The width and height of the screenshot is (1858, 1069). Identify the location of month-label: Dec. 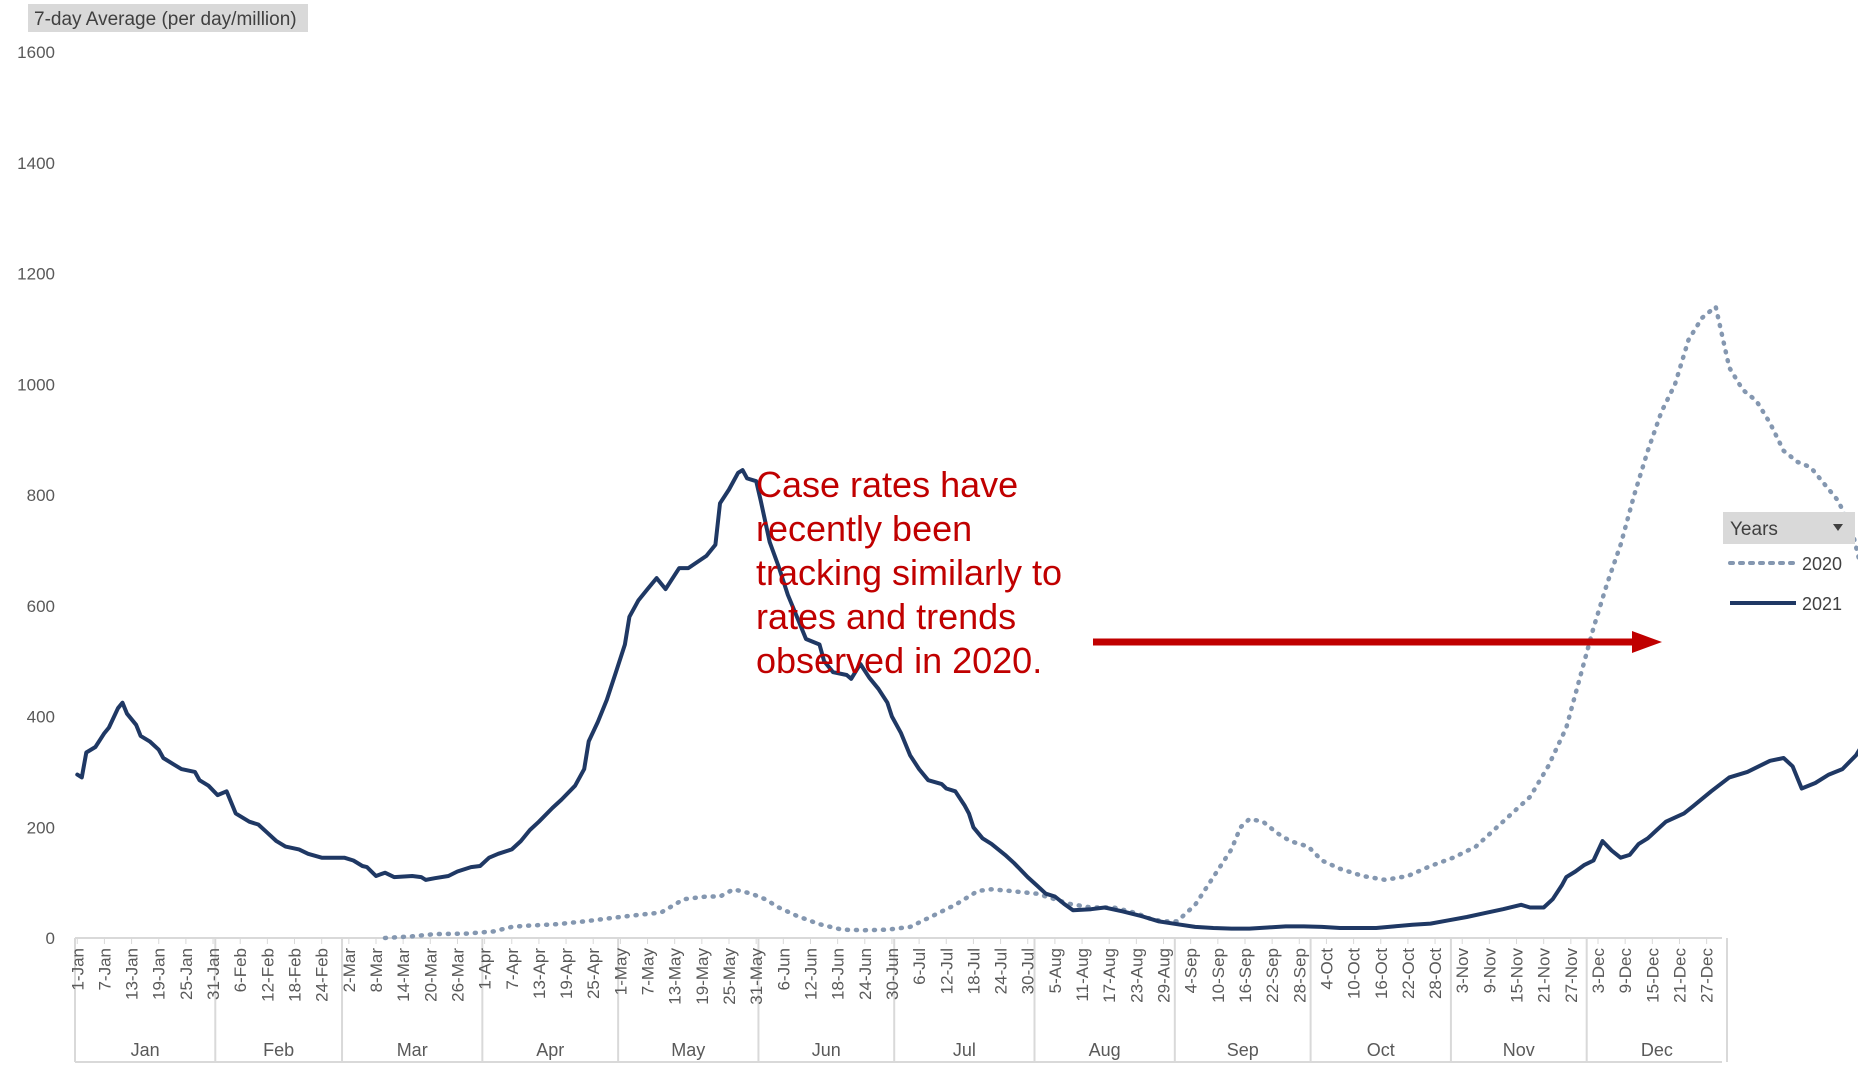
(1657, 1050).